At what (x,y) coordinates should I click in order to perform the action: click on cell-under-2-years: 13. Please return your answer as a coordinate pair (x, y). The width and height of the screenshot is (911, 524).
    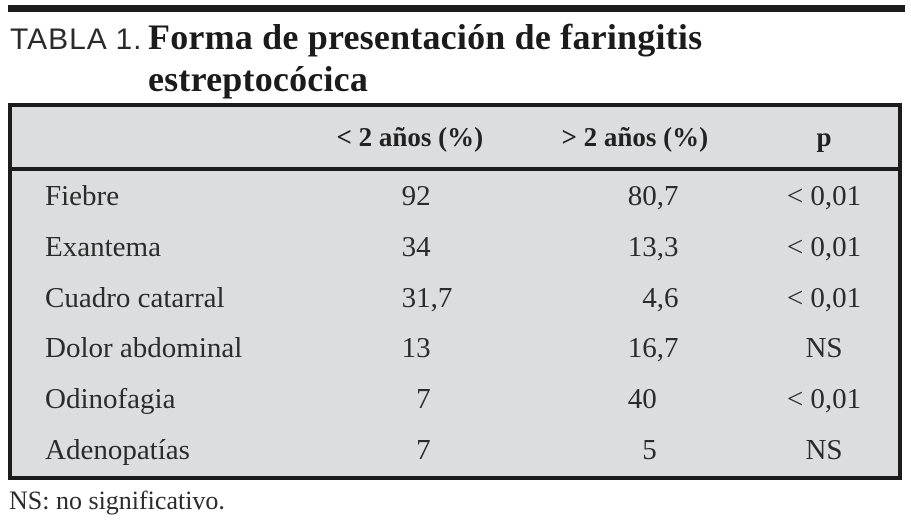
    Looking at the image, I should click on (416, 348).